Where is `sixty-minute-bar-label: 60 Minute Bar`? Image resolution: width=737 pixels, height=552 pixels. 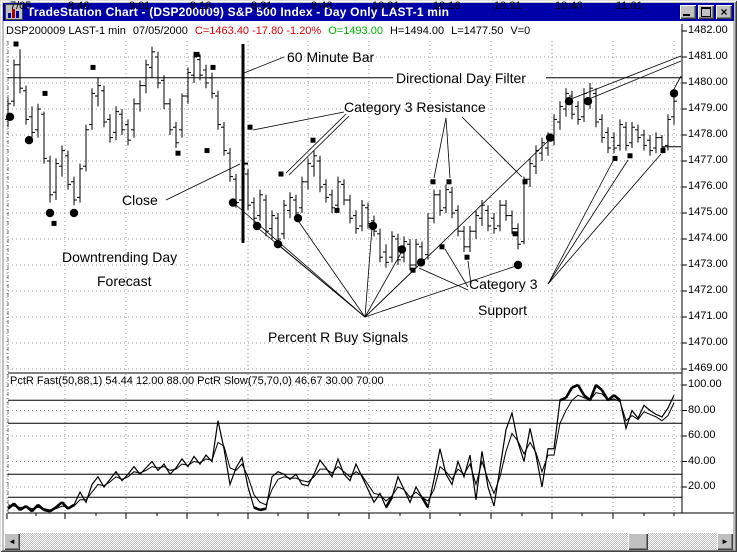
sixty-minute-bar-label: 60 Minute Bar is located at coordinates (331, 57).